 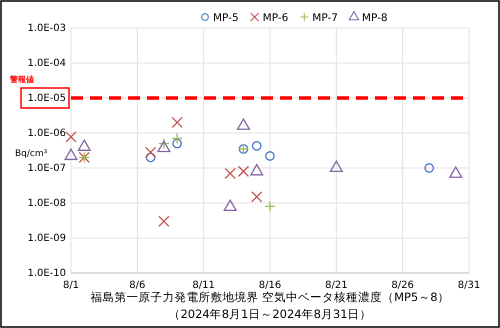 What do you see at coordinates (203, 286) in the screenshot?
I see `x-tick-label: 8/11` at bounding box center [203, 286].